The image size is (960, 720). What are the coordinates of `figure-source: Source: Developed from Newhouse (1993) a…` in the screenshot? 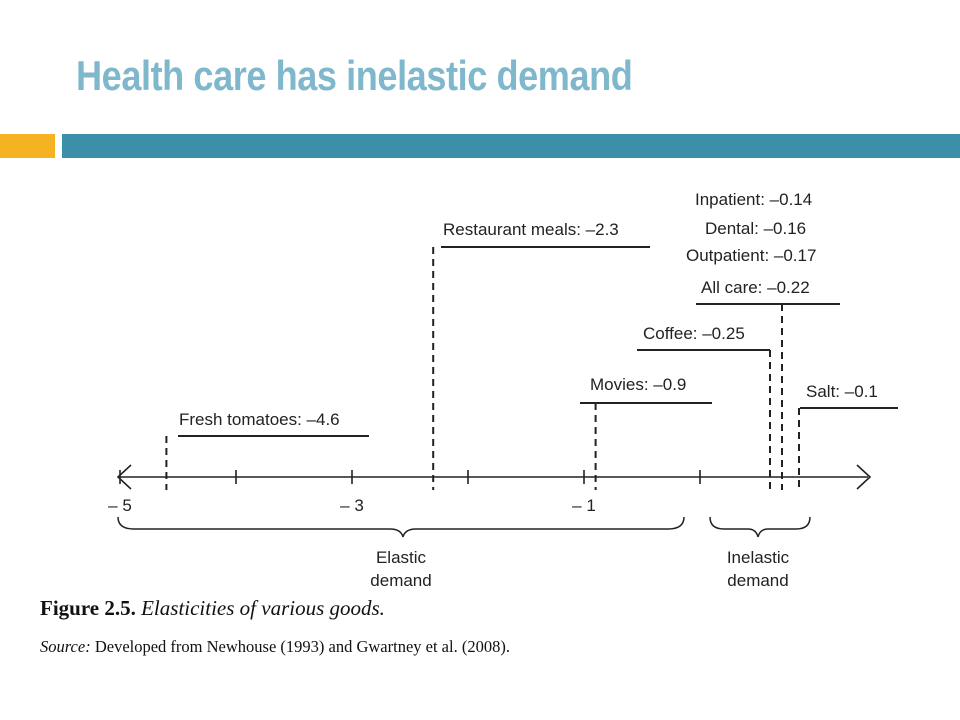 It's located at (275, 647).